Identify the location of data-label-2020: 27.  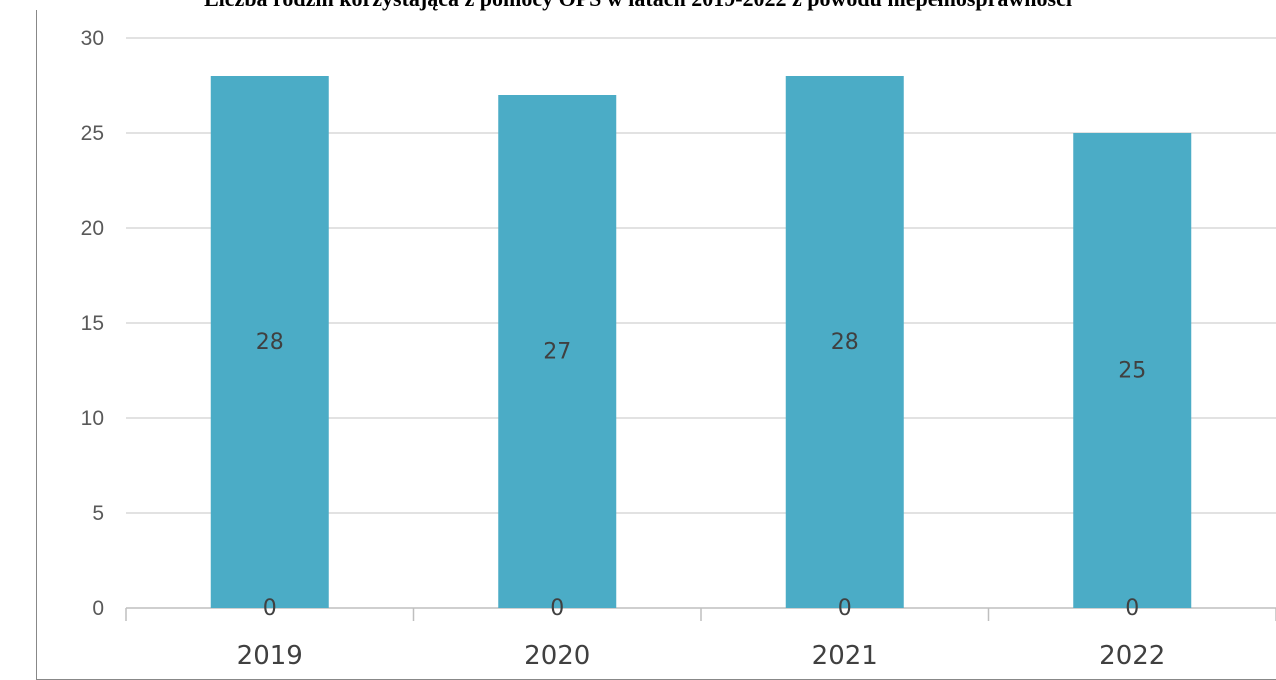
(557, 352).